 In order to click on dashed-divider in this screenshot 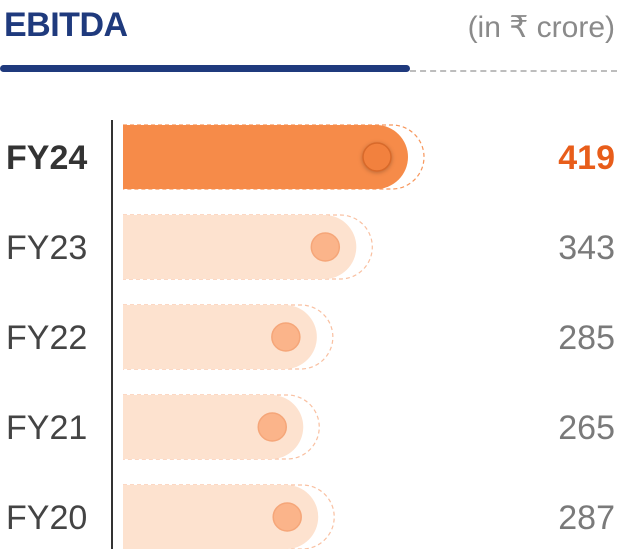, I will do `click(513, 71)`.